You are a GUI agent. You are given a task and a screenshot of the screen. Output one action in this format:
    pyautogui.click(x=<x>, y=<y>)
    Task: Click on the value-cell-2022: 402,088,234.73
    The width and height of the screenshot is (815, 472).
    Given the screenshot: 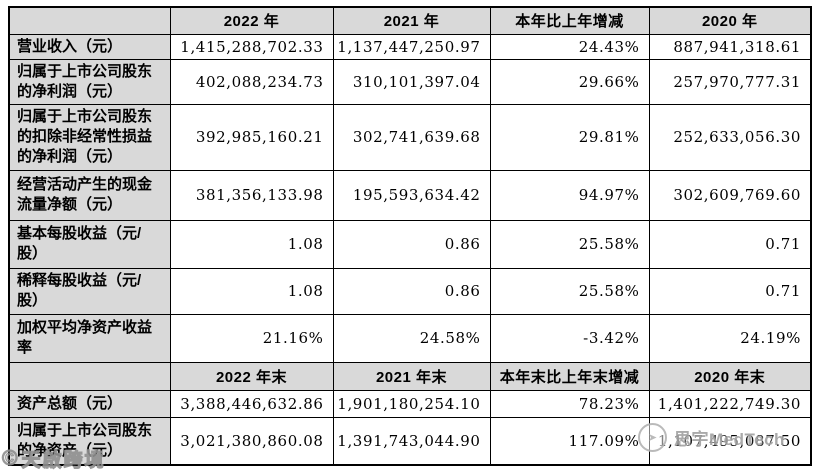 What is the action you would take?
    pyautogui.click(x=251, y=81)
    